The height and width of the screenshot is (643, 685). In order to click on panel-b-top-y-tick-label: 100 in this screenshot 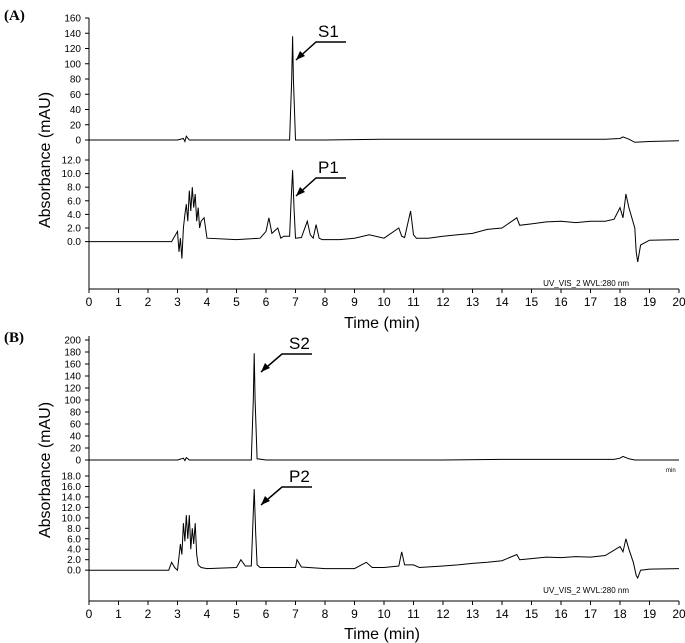, I will do `click(72, 401)`.